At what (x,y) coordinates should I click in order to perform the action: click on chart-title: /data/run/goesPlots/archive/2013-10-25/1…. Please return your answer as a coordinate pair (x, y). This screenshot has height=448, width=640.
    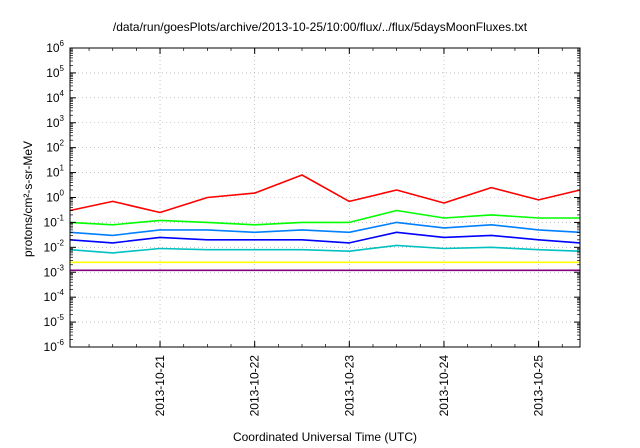
    Looking at the image, I should click on (320, 27).